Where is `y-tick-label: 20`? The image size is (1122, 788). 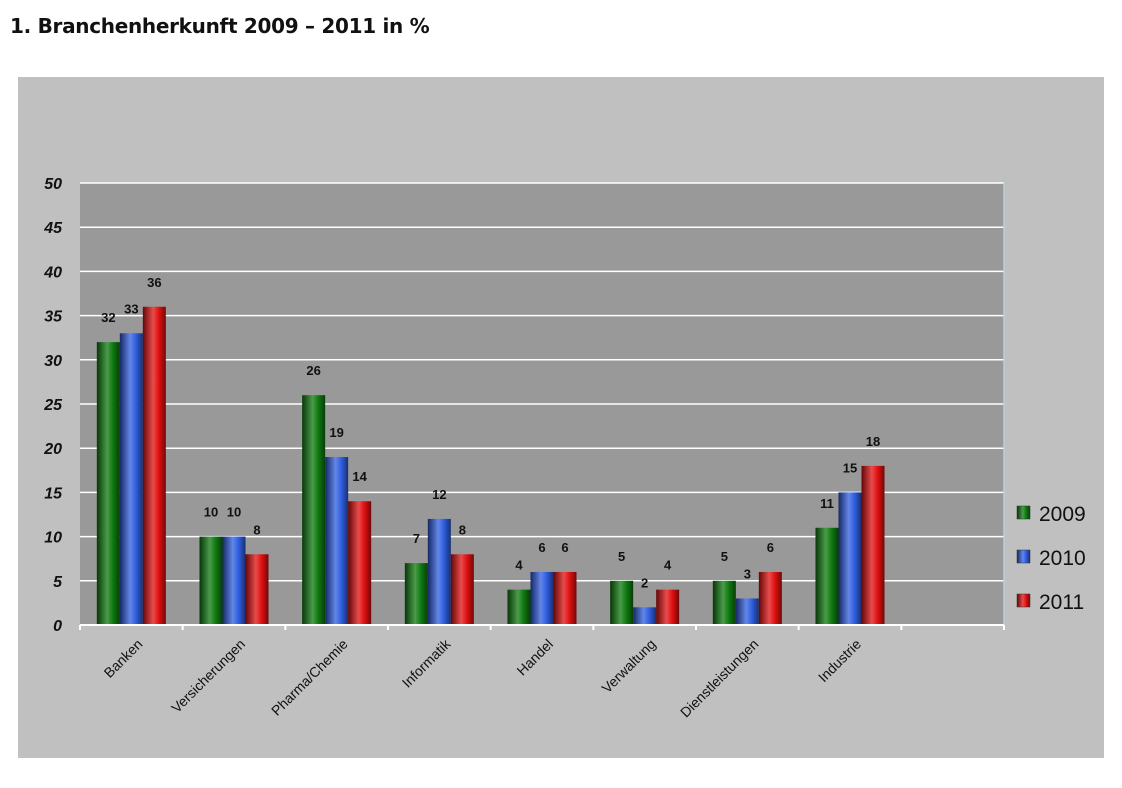 y-tick-label: 20 is located at coordinates (52, 449).